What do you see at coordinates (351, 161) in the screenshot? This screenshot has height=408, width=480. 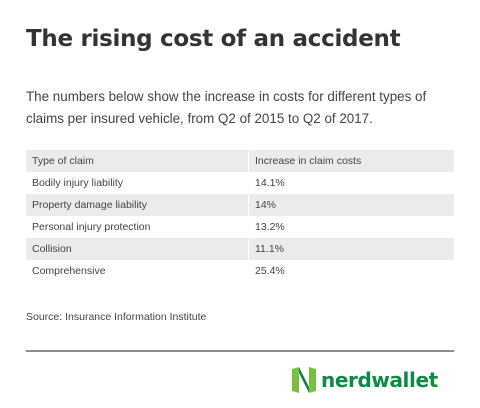 I see `column-header-increase: Increase in claim costs` at bounding box center [351, 161].